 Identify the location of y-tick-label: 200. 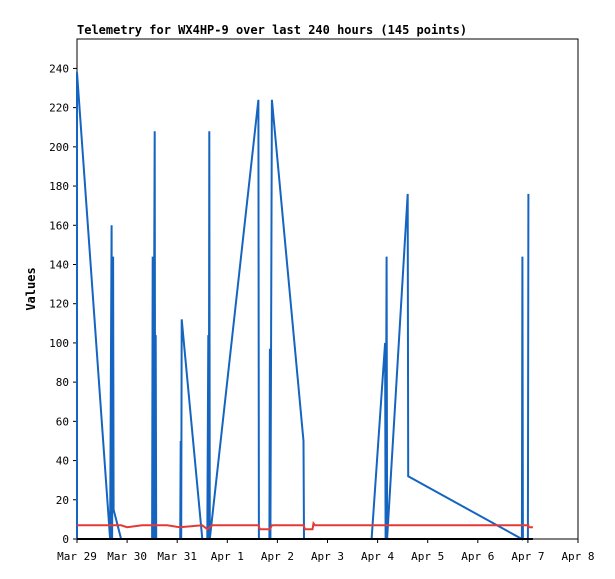
(59, 147).